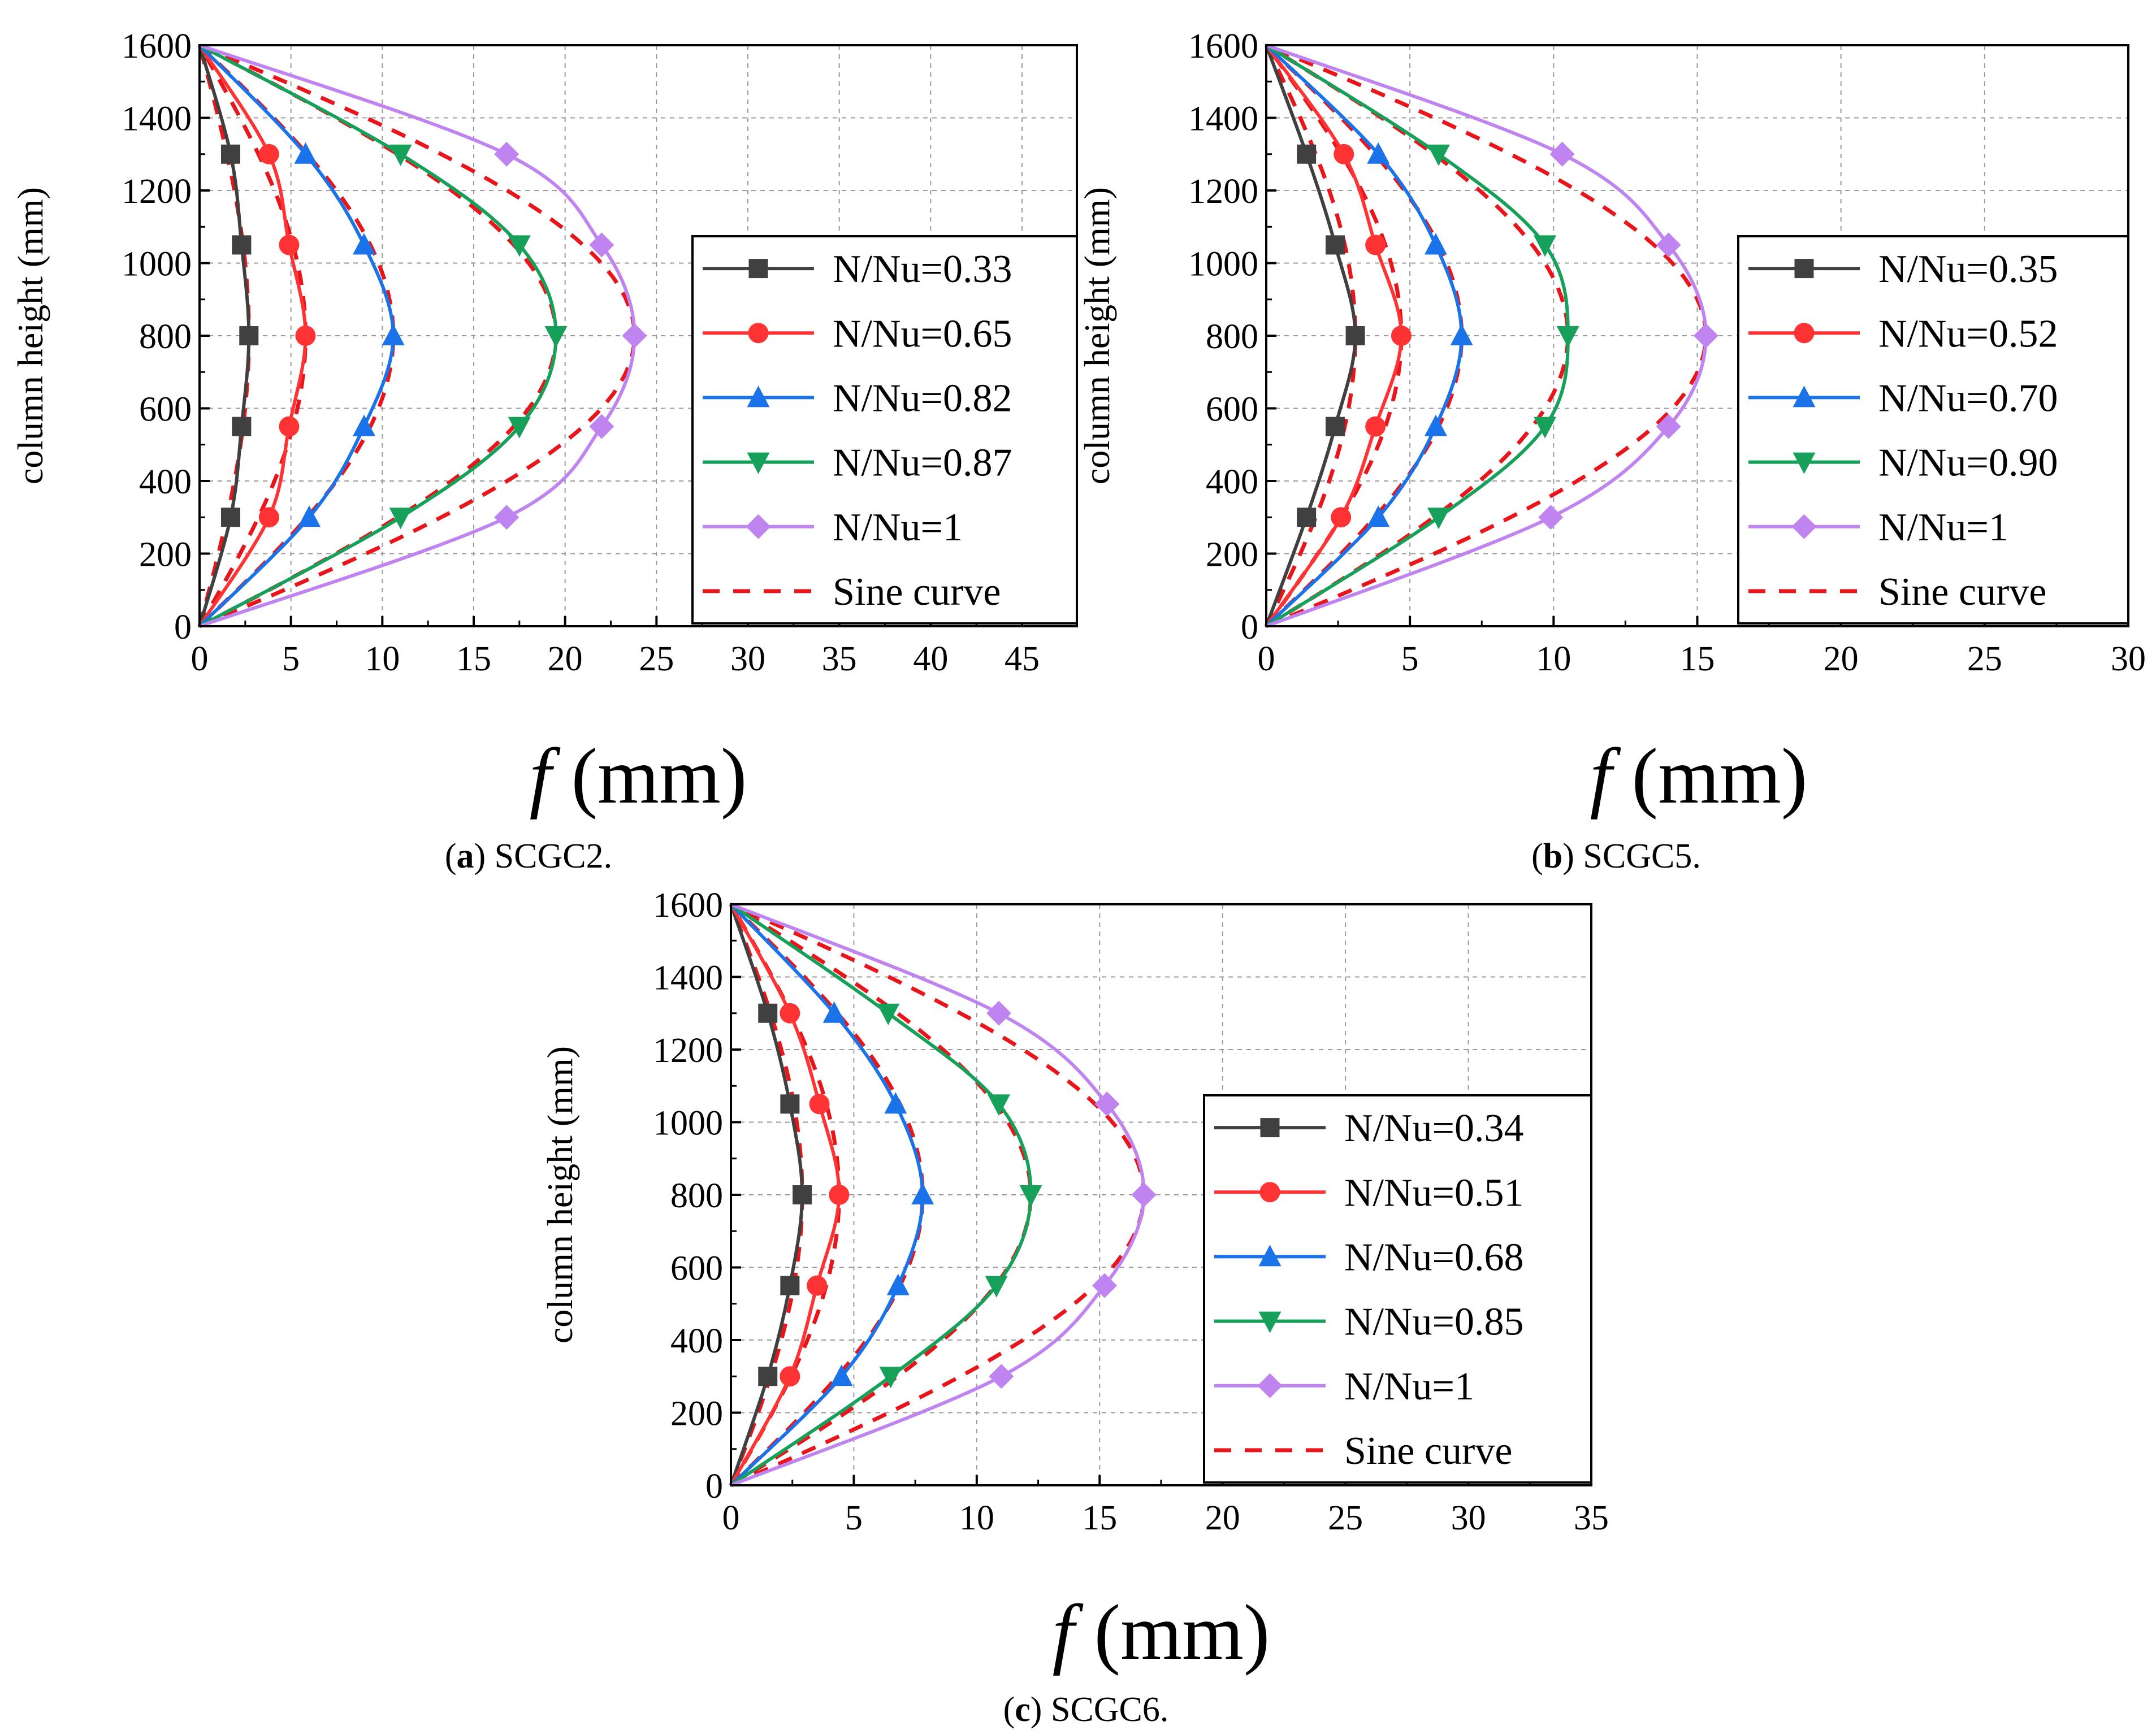 The height and width of the screenshot is (1734, 2156). Describe the element at coordinates (1641, 856) in the screenshot. I see `caption-b-text: SCGC5.` at that location.